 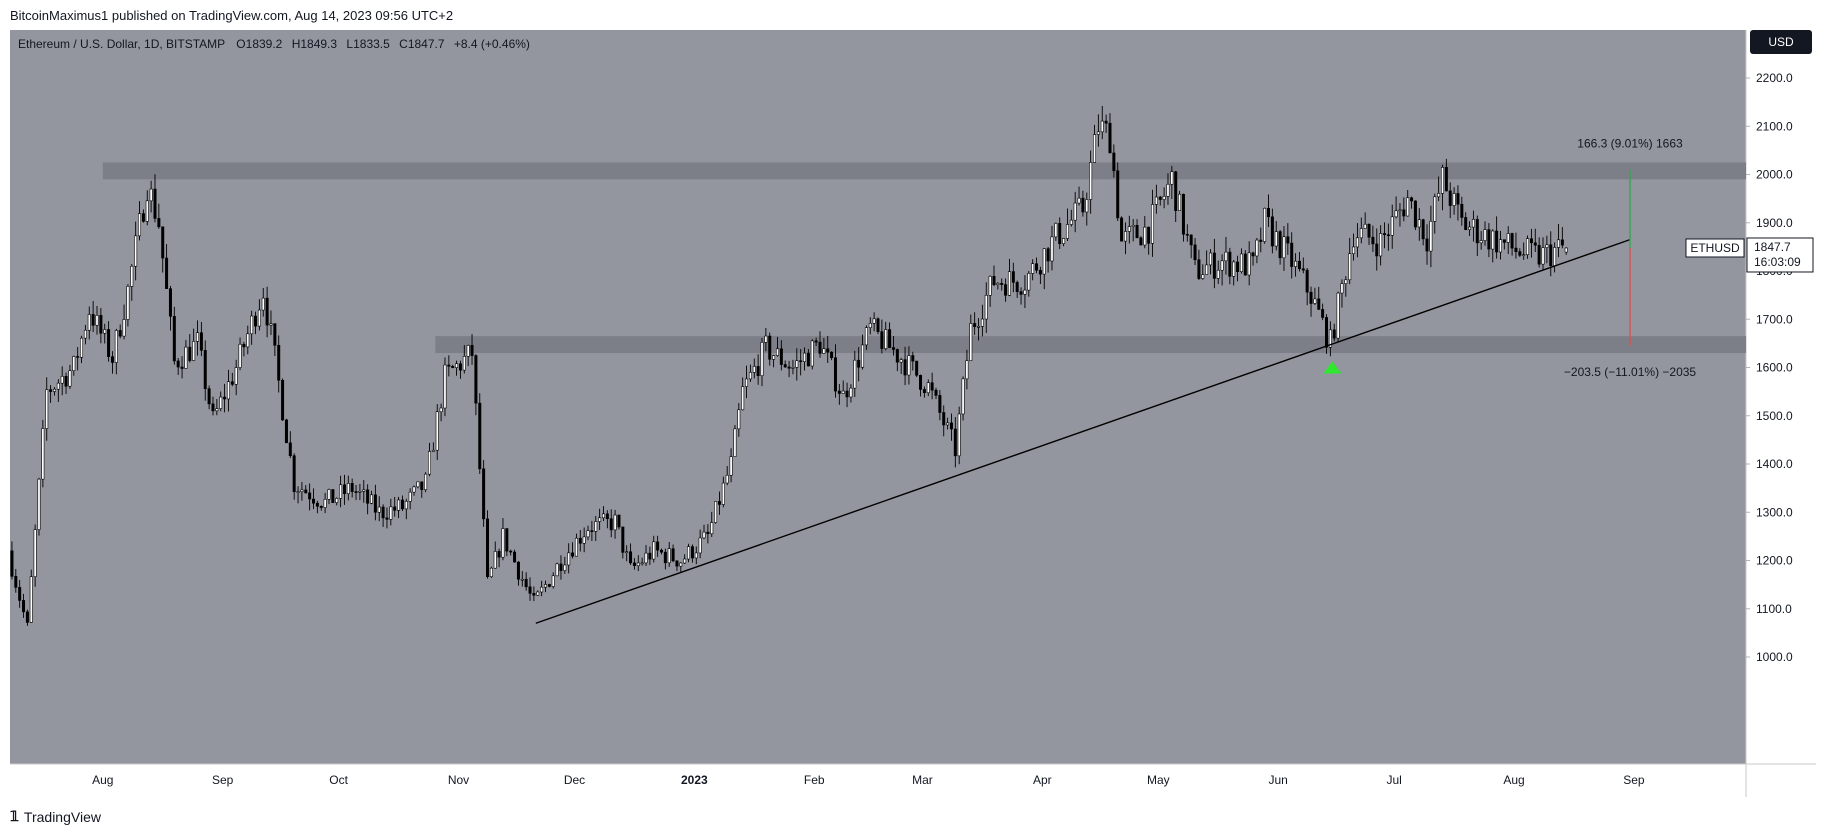 I want to click on x-tick-label: Nov, so click(x=458, y=780).